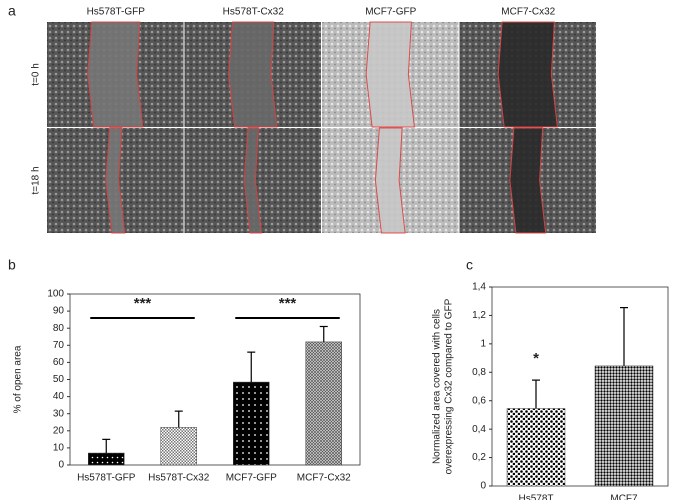 The height and width of the screenshot is (500, 685). Describe the element at coordinates (59, 413) in the screenshot. I see `y-tick-label: 30` at that location.